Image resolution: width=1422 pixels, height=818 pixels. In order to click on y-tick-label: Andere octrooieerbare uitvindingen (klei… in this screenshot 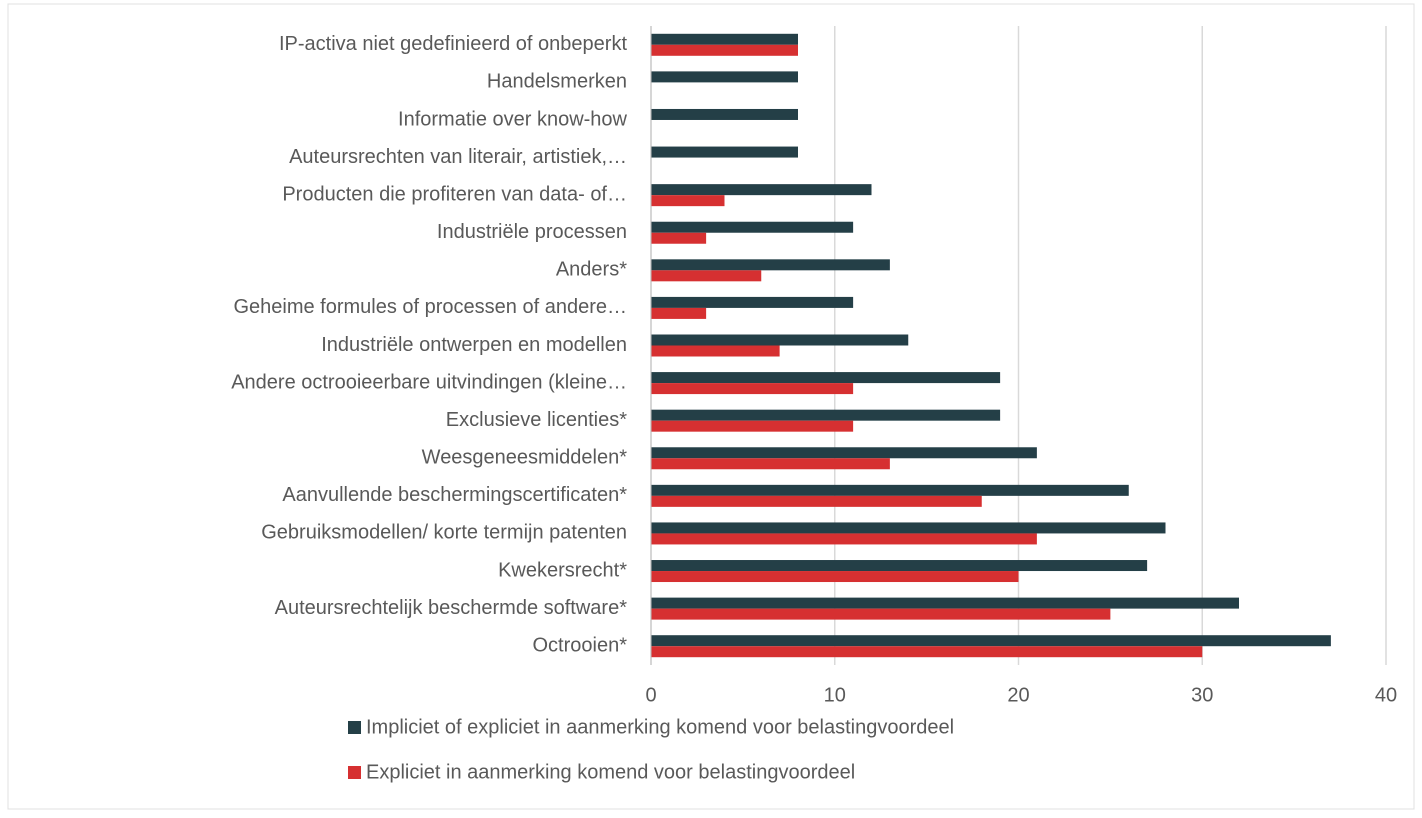, I will do `click(429, 382)`.